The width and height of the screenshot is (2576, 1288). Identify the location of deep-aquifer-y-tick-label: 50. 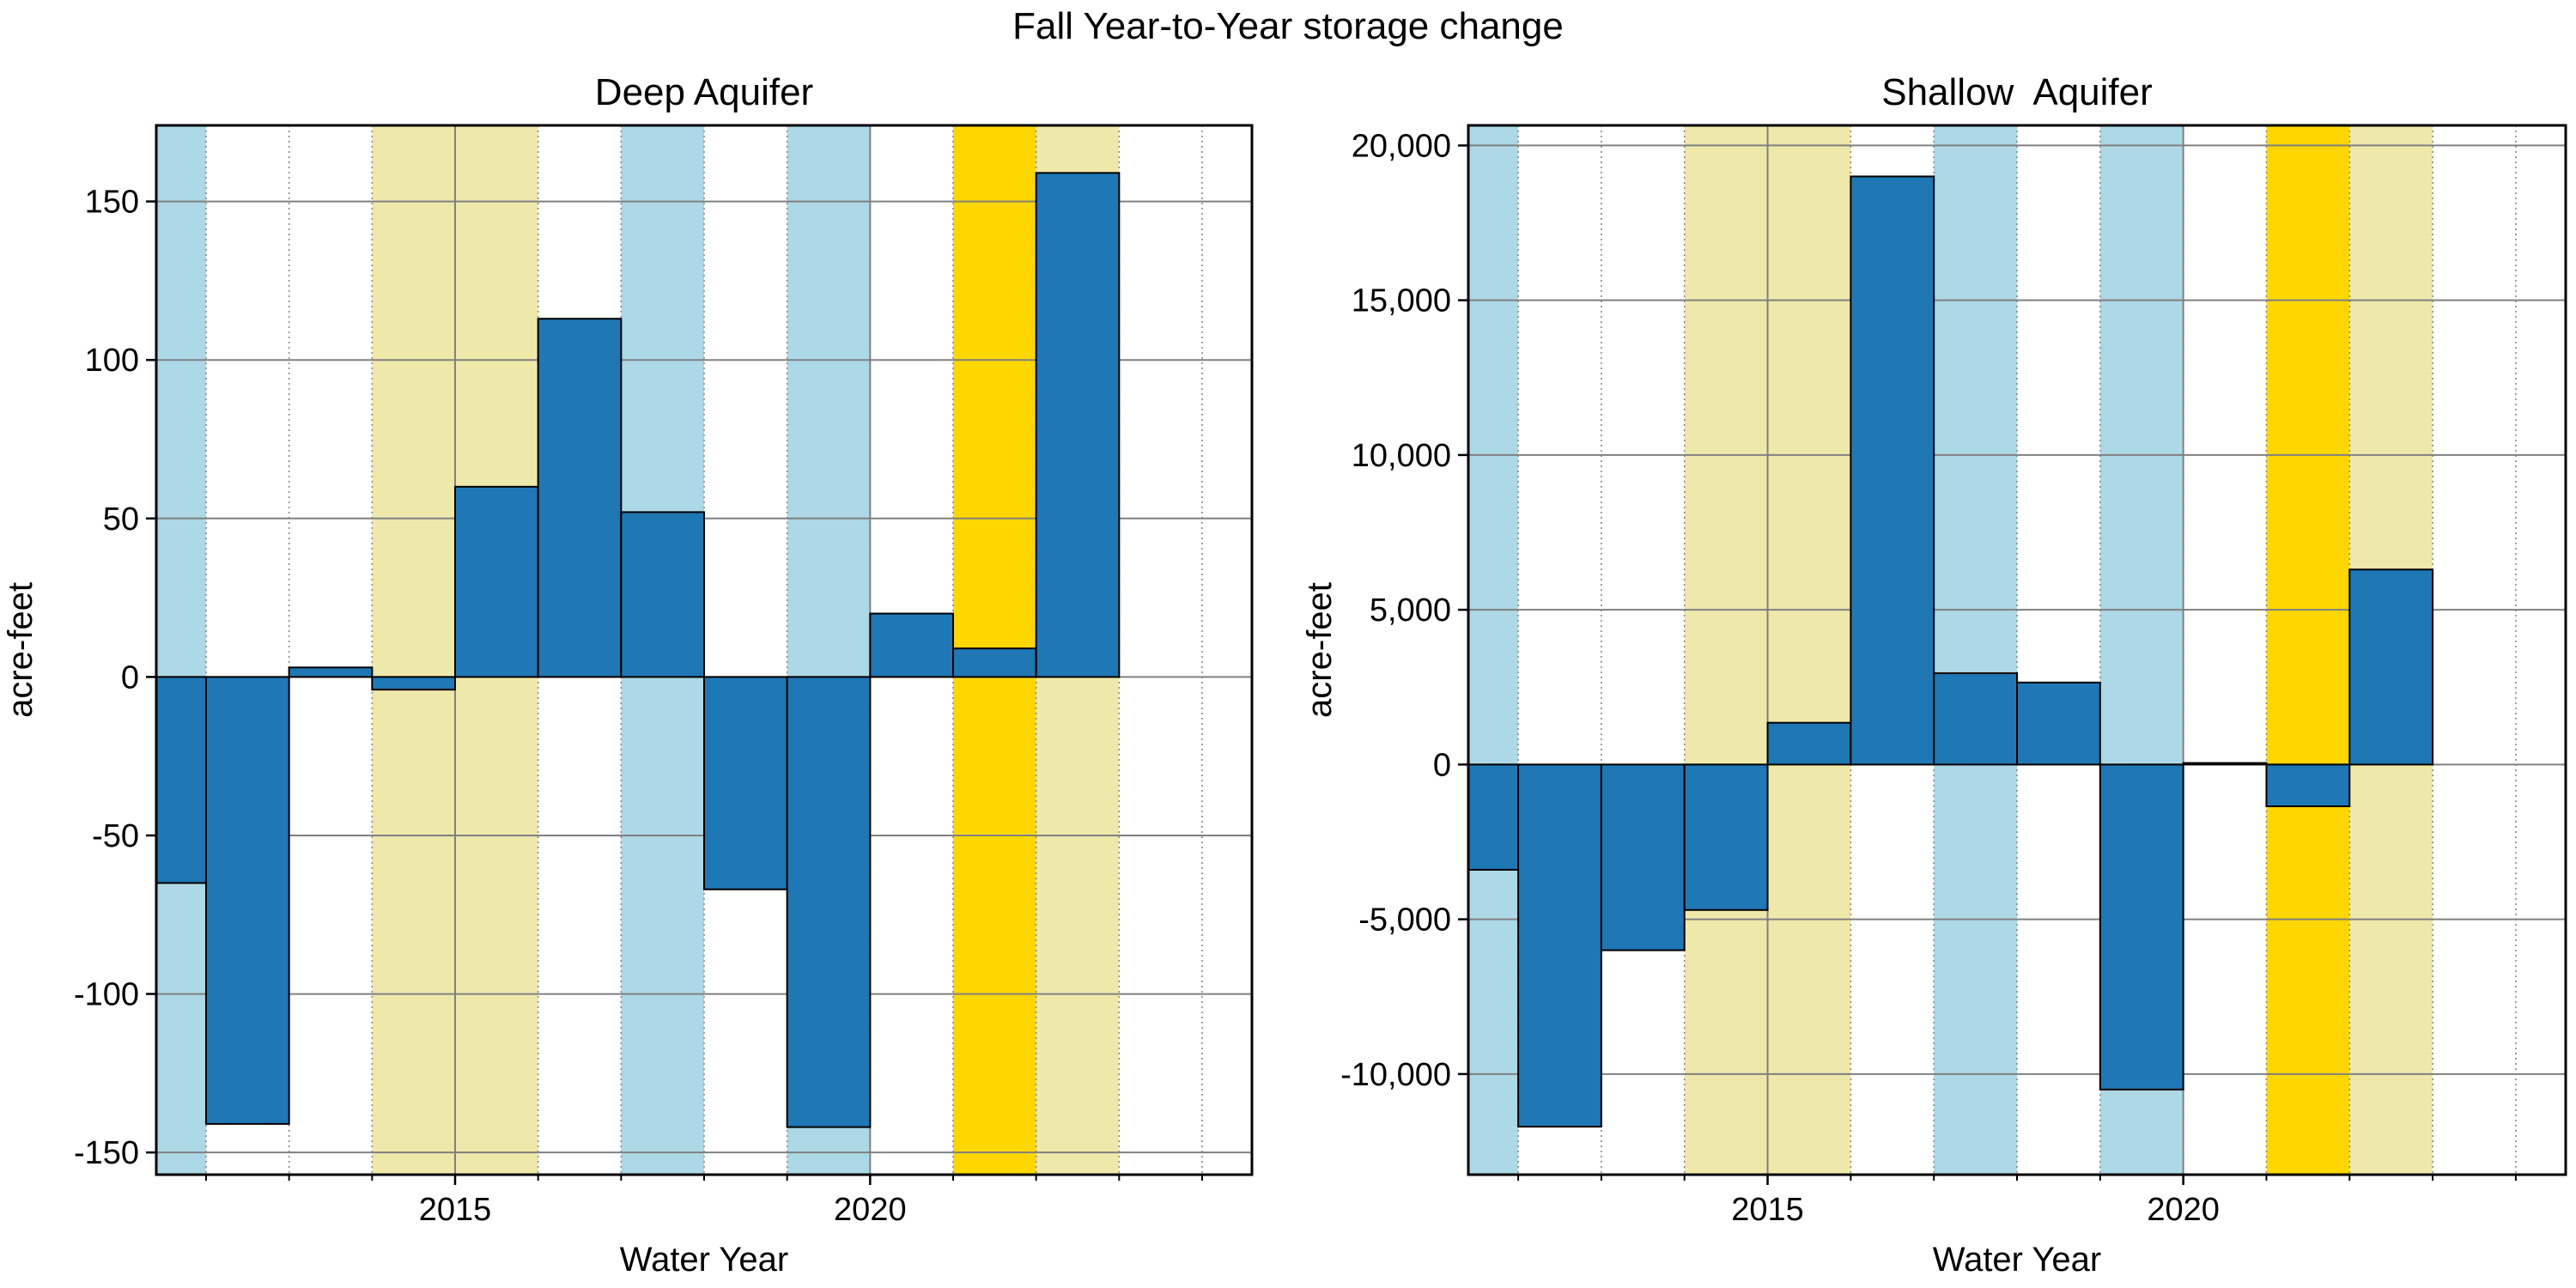
(121, 519).